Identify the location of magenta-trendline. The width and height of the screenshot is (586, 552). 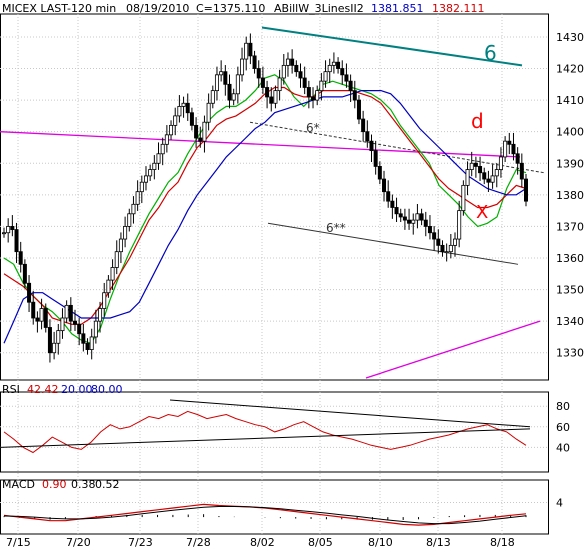
(260, 144).